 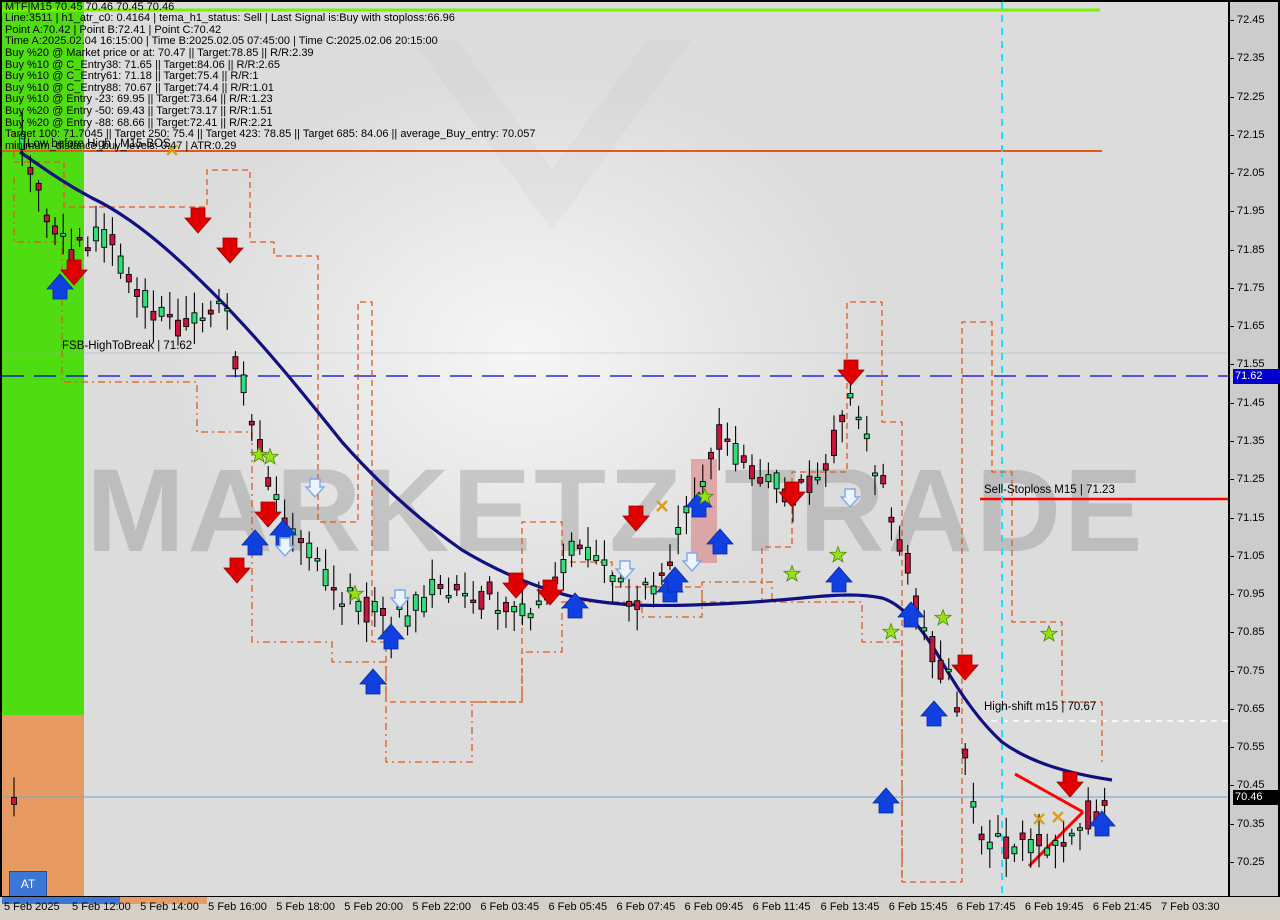 What do you see at coordinates (1190, 907) in the screenshot?
I see `time-tick-17: 7 Feb 03:30` at bounding box center [1190, 907].